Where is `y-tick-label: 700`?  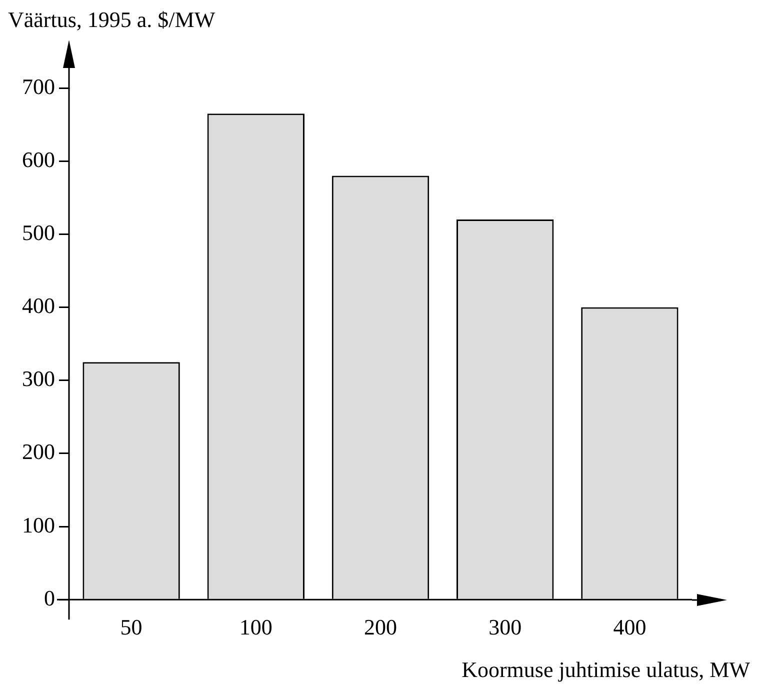
y-tick-label: 700 is located at coordinates (38, 86).